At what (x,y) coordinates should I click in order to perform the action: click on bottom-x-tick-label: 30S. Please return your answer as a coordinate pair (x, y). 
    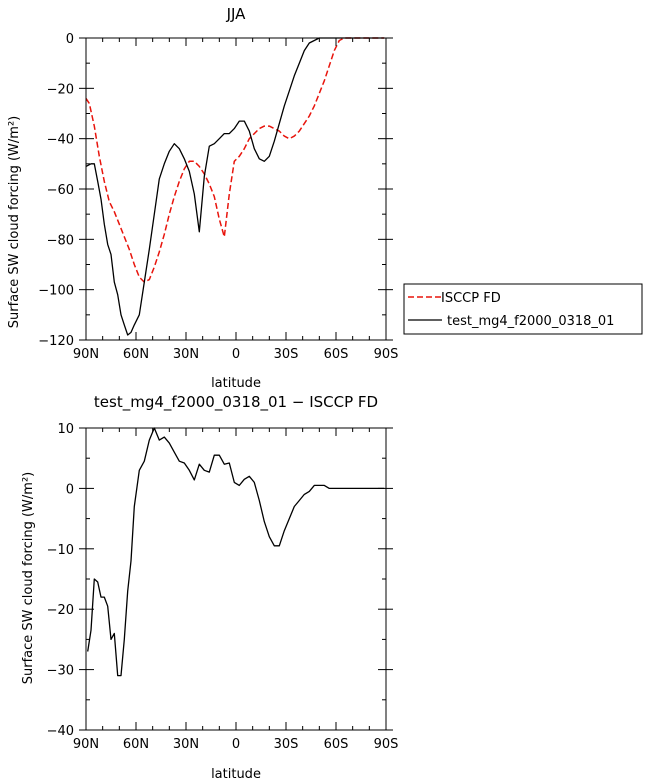
    Looking at the image, I should click on (286, 744).